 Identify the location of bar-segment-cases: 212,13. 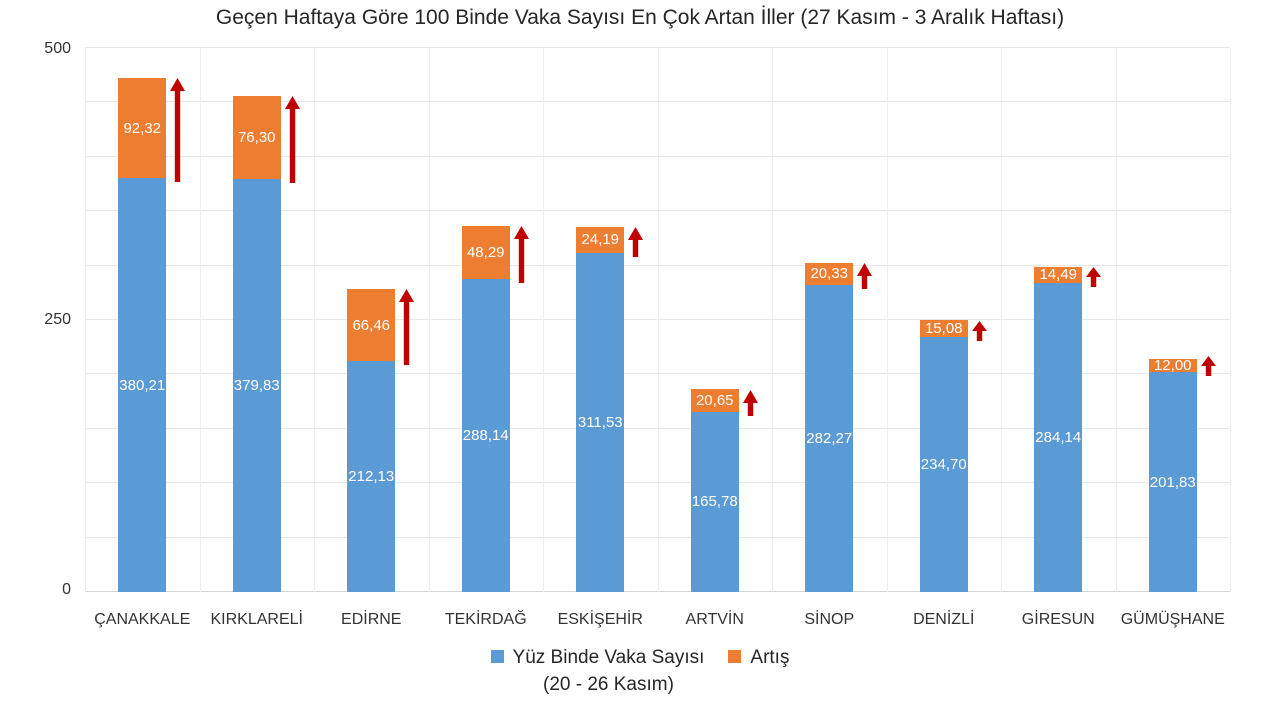
(371, 476).